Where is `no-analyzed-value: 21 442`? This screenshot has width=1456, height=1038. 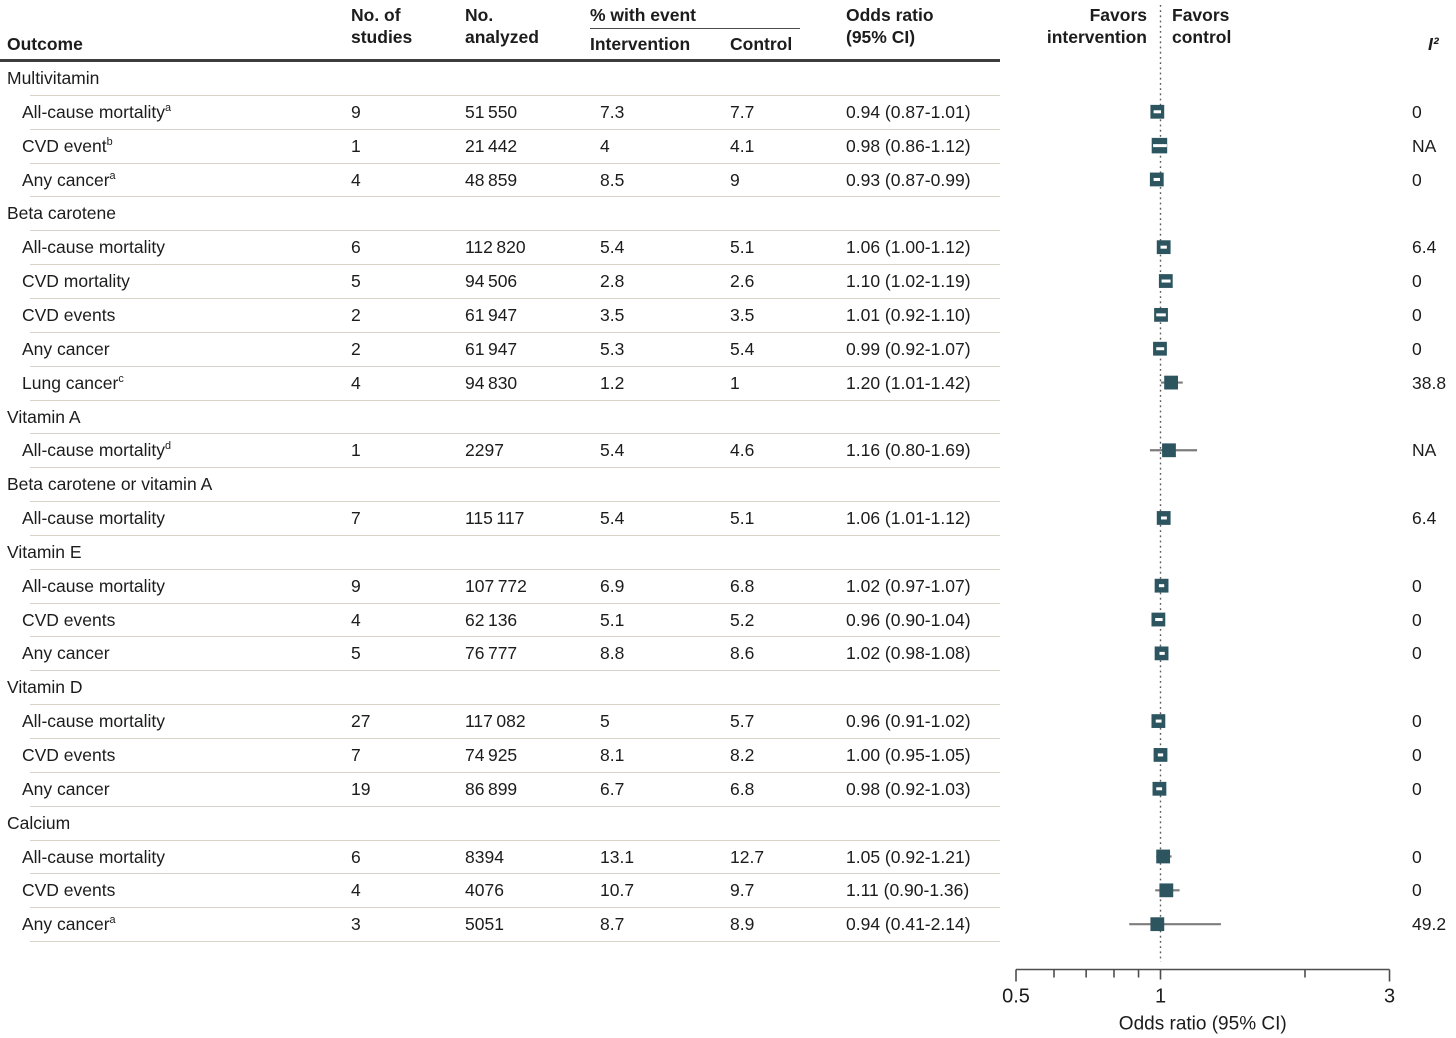
no-analyzed-value: 21 442 is located at coordinates (491, 145).